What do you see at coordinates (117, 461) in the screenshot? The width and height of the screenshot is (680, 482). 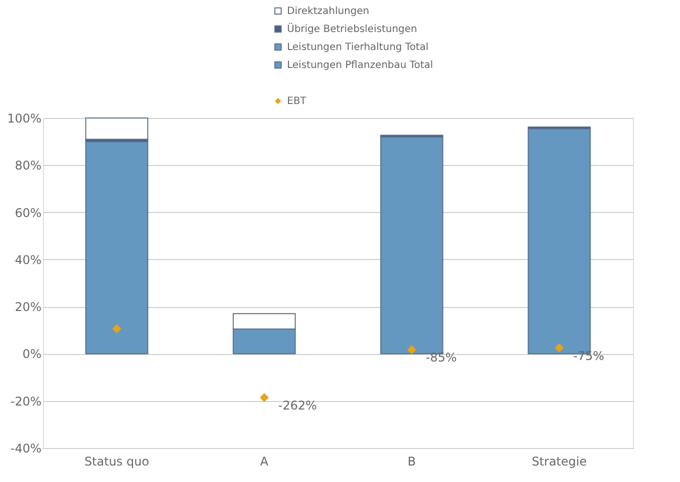 I see `x-tick-label: Status quo` at bounding box center [117, 461].